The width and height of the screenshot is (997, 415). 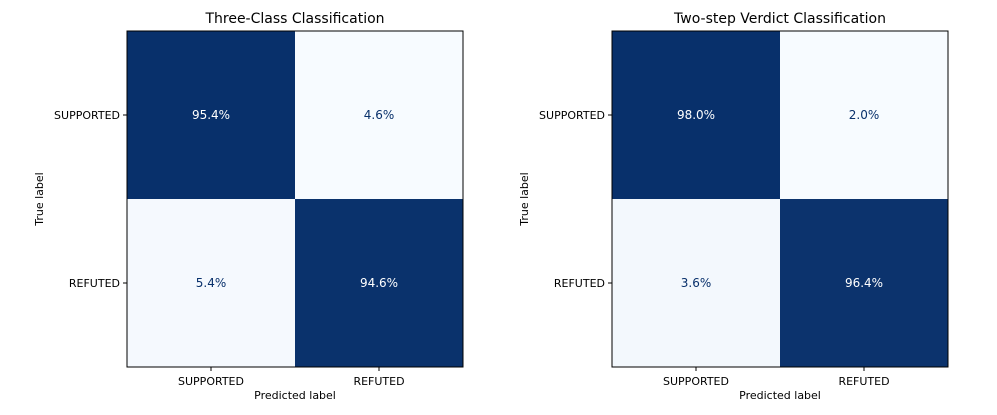 What do you see at coordinates (294, 19) in the screenshot?
I see `chart-title: Three-Class Classification` at bounding box center [294, 19].